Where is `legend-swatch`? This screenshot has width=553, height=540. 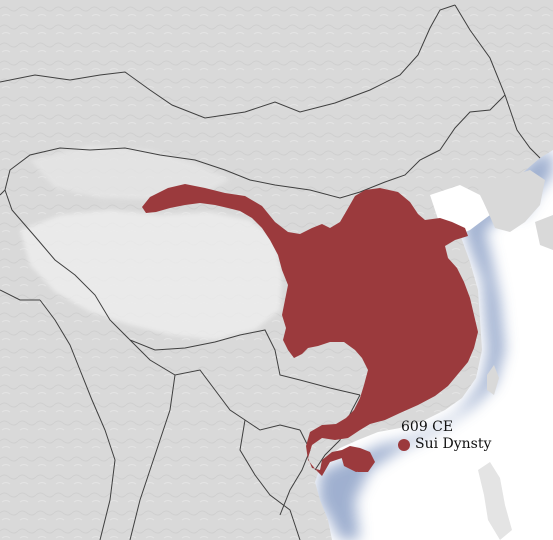
legend-swatch is located at coordinates (404, 444).